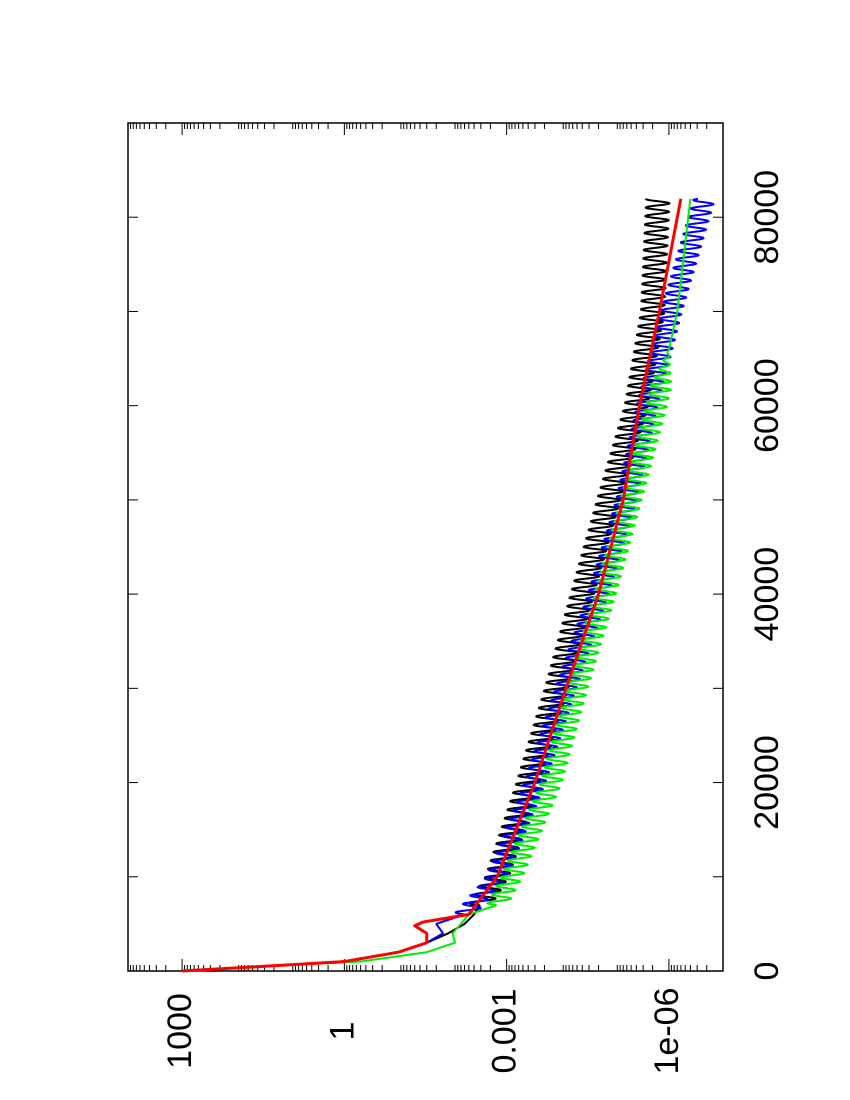  Describe the element at coordinates (767, 405) in the screenshot. I see `x-tick-label: 60000` at that location.